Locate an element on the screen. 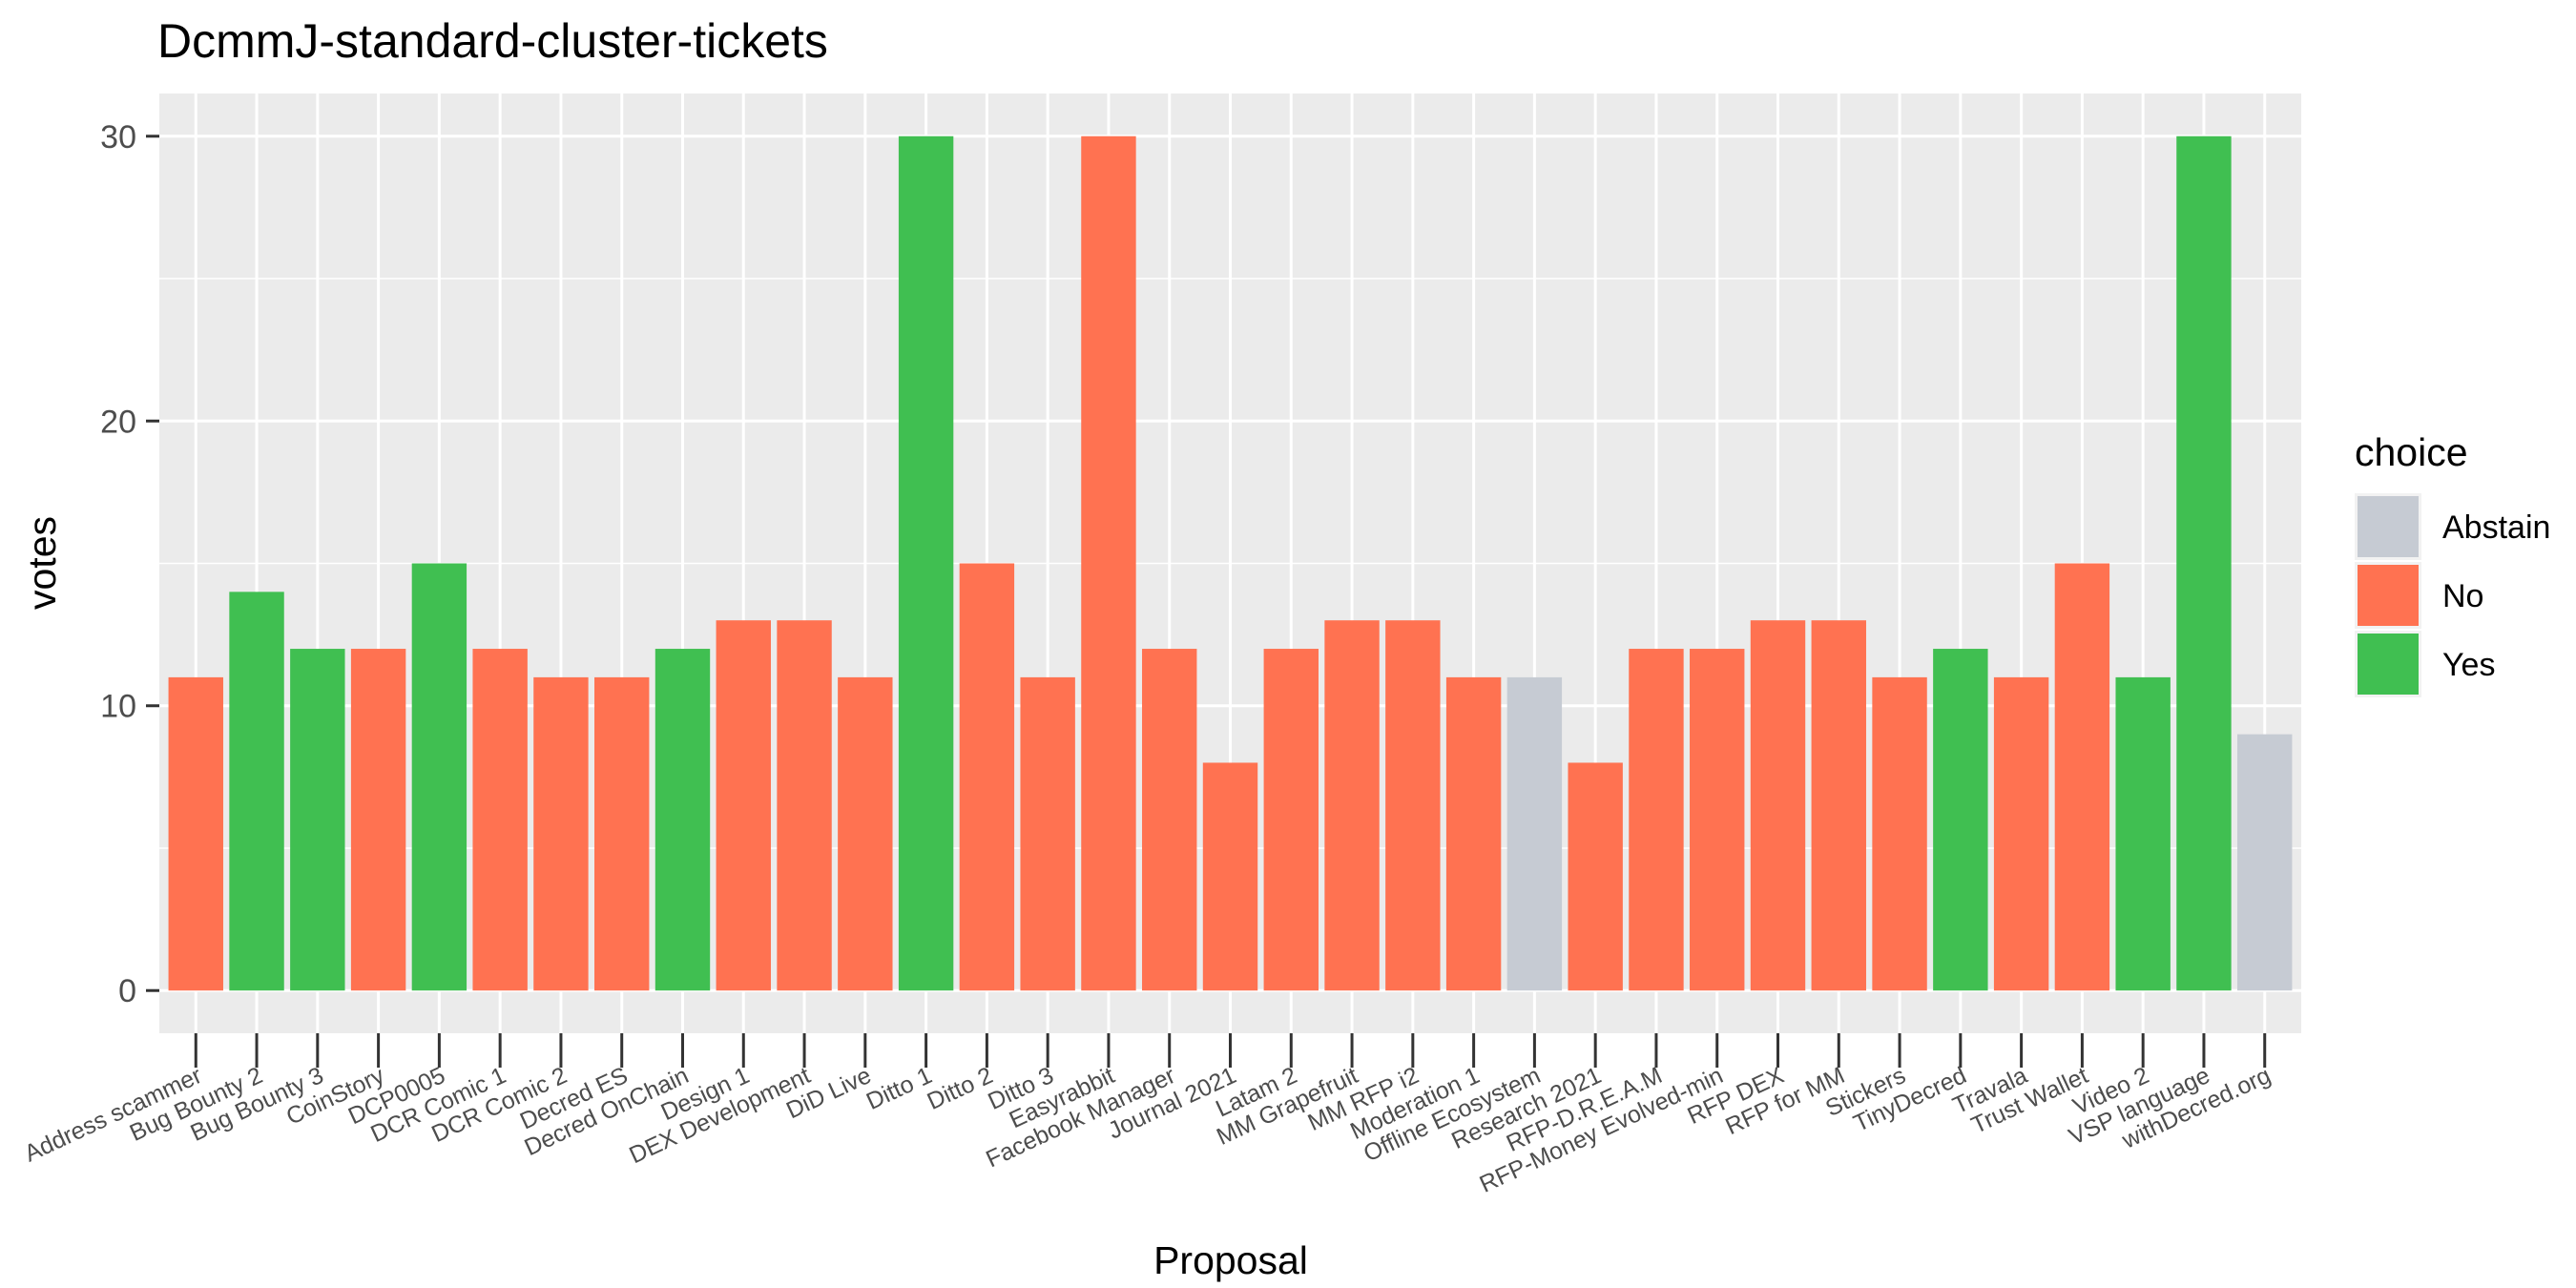 Image resolution: width=2576 pixels, height=1288 pixels. chart-title: DcmmJ-standard-cluster-tickets is located at coordinates (492, 41).